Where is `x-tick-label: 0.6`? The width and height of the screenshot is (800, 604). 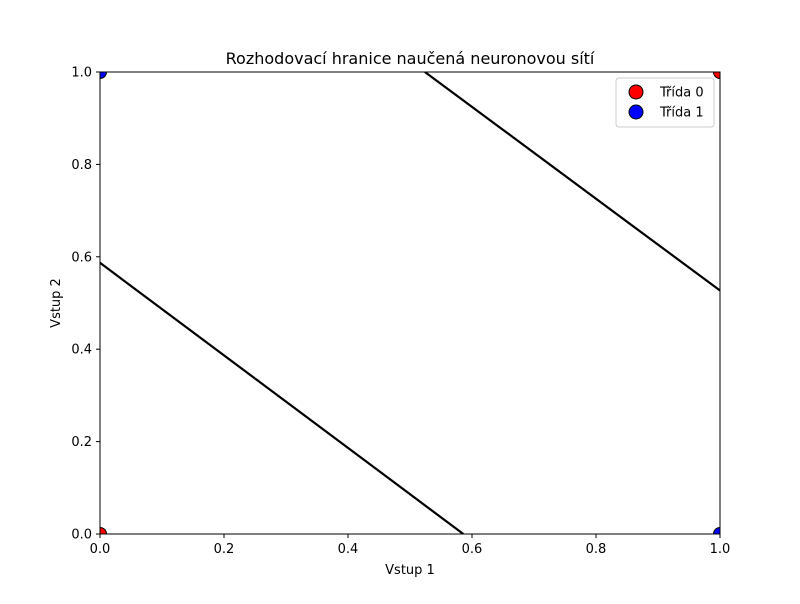 x-tick-label: 0.6 is located at coordinates (472, 549).